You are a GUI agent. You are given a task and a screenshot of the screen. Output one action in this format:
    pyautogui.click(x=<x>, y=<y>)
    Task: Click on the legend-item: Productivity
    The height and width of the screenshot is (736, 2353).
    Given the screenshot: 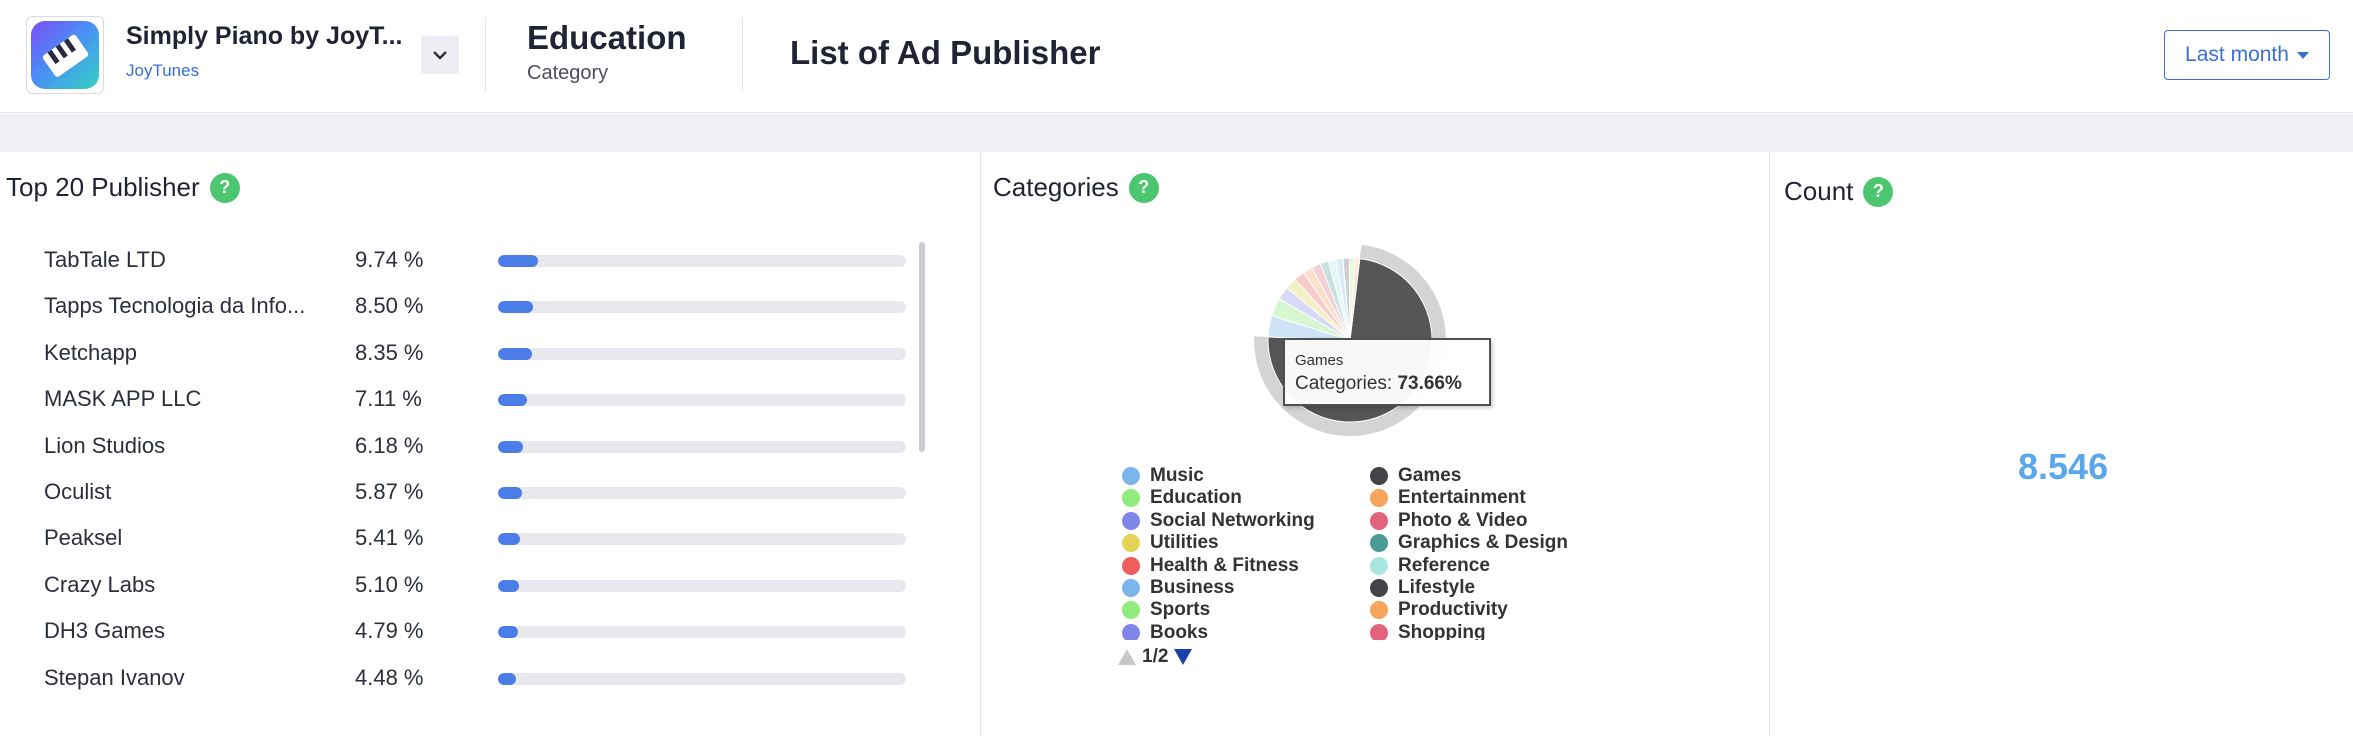 What is the action you would take?
    pyautogui.click(x=1439, y=610)
    